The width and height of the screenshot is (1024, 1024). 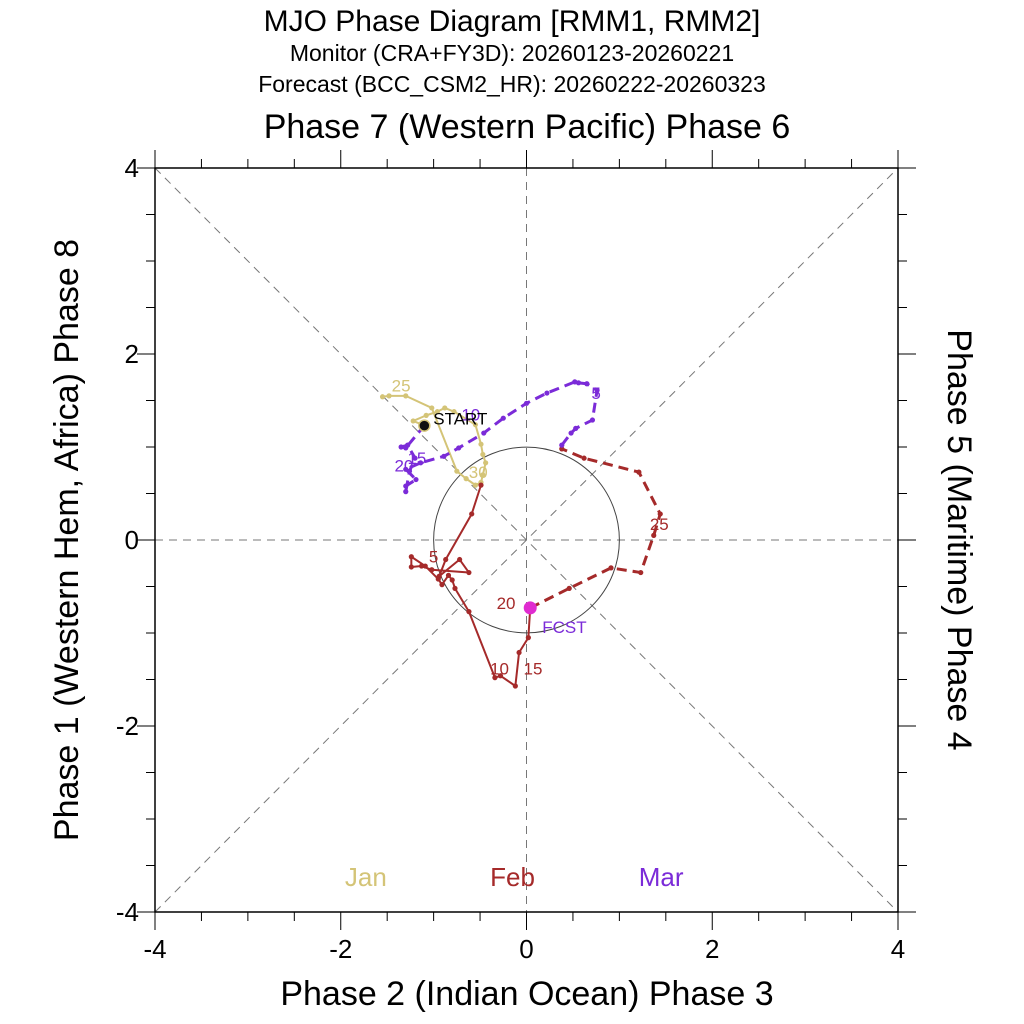 What do you see at coordinates (564, 627) in the screenshot?
I see `fcst-label: FCST` at bounding box center [564, 627].